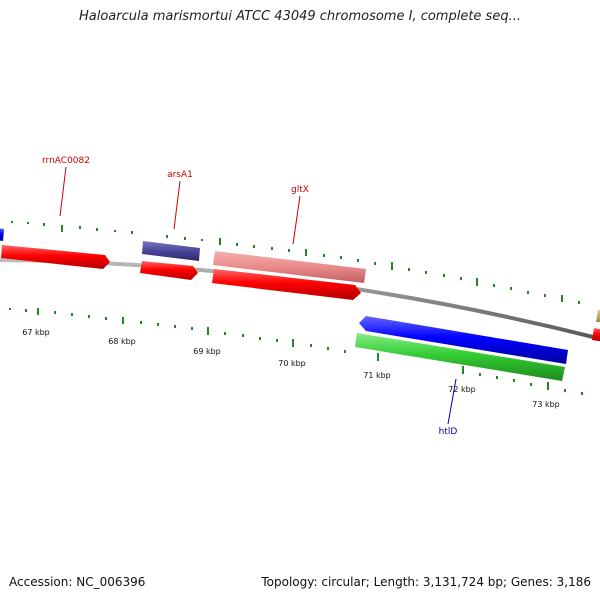 This screenshot has width=600, height=600. What do you see at coordinates (180, 175) in the screenshot?
I see `label-arsA1: arsA1` at bounding box center [180, 175].